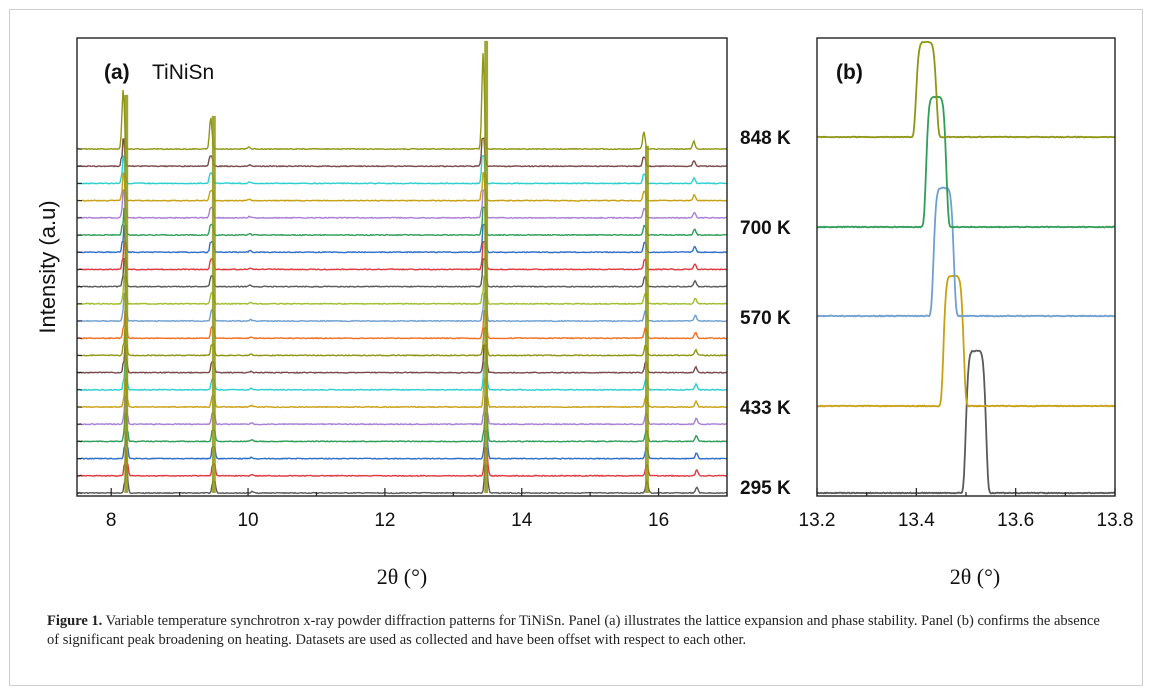 This screenshot has height=695, width=1152. I want to click on panel-b-letter: (b), so click(849, 72).